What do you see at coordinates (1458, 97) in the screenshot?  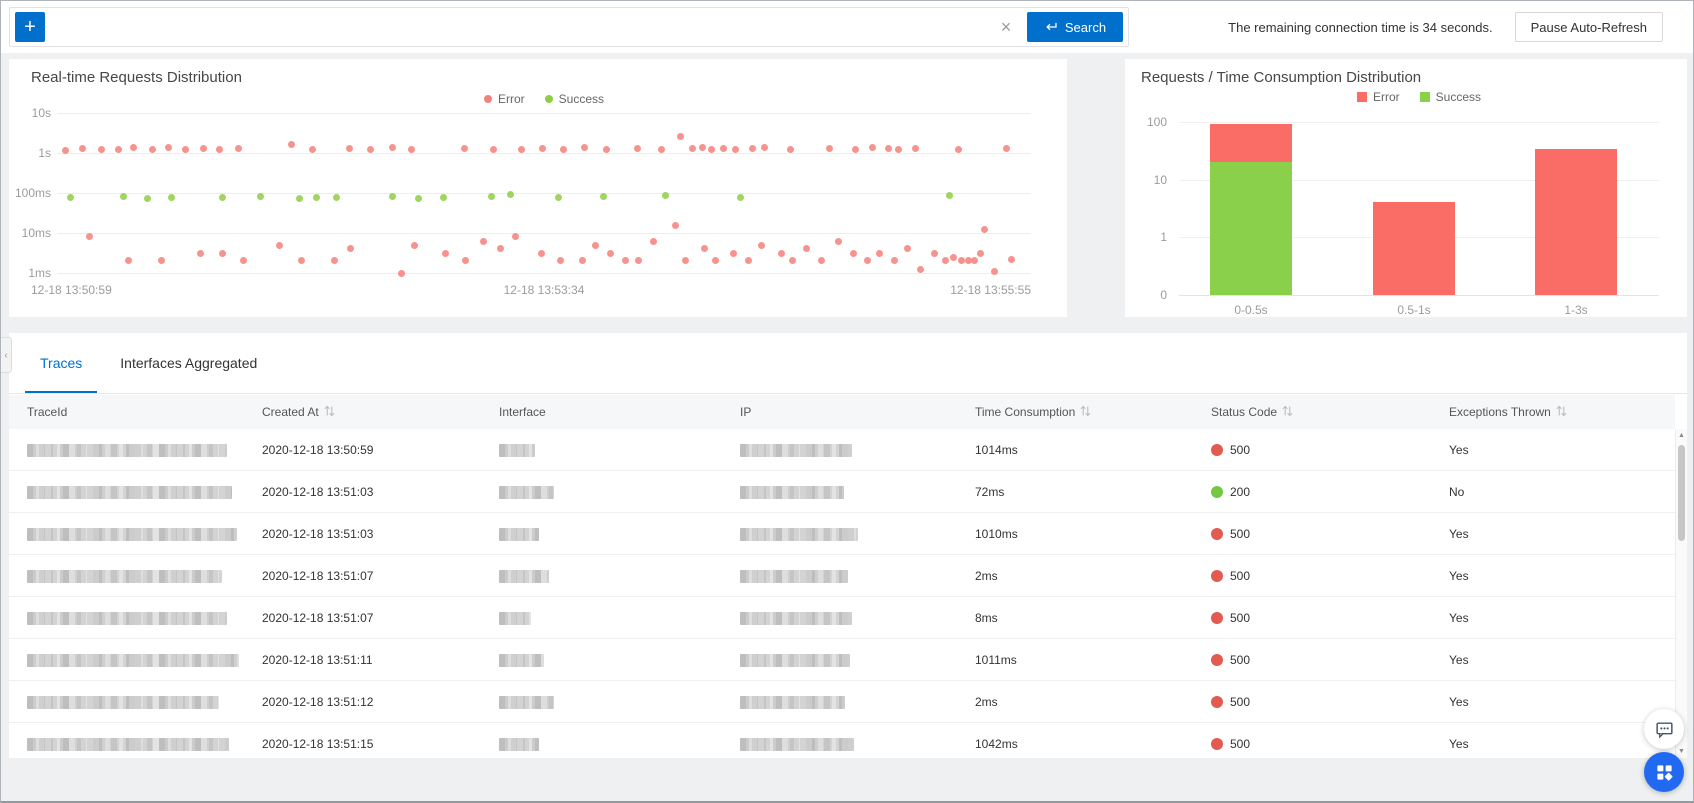 I see `legend-label-success: Success` at bounding box center [1458, 97].